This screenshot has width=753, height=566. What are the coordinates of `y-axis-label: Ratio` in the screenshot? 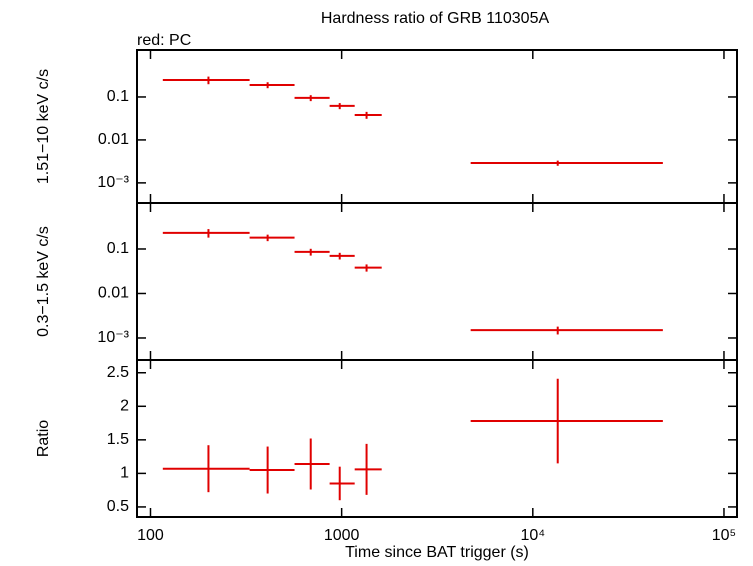 It's located at (43, 438).